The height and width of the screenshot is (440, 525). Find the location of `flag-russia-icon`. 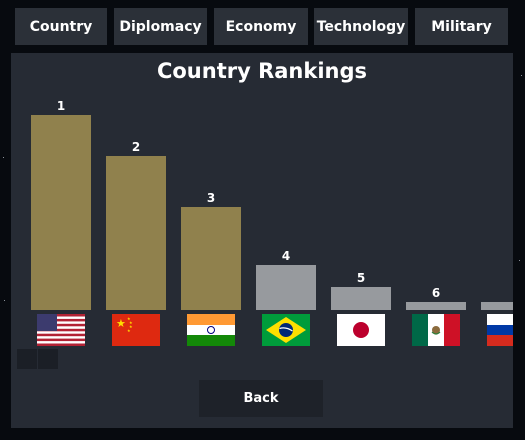

flag-russia-icon is located at coordinates (500, 330).